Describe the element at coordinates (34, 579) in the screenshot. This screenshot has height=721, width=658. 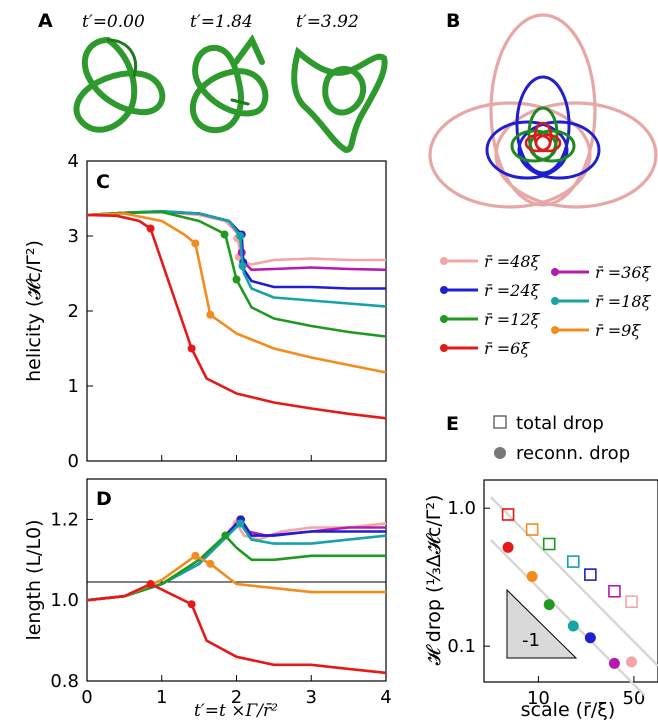
I see `panel-d-ylabel: length (L/L0)` at that location.